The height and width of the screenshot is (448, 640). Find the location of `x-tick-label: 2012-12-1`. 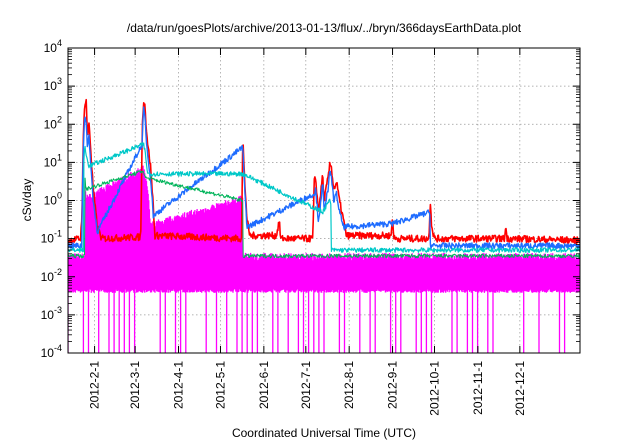

x-tick-label: 2012-12-1 is located at coordinates (520, 388).